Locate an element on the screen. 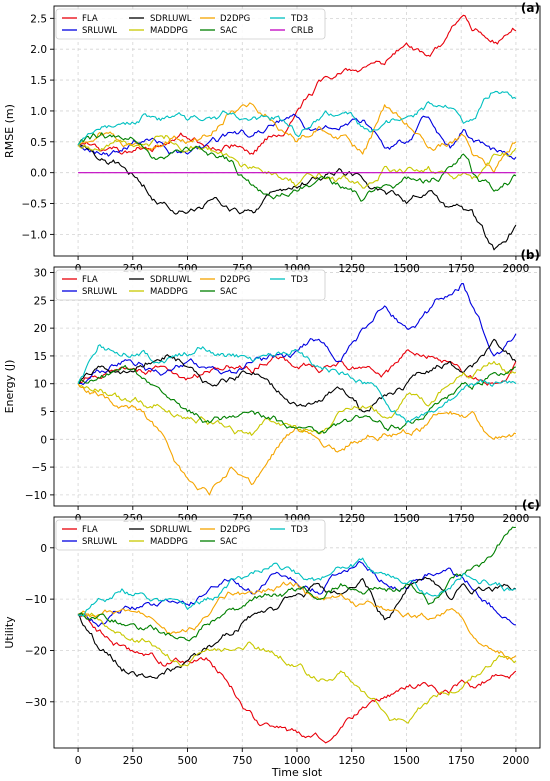  y-tick-label: −30 is located at coordinates (36, 703).